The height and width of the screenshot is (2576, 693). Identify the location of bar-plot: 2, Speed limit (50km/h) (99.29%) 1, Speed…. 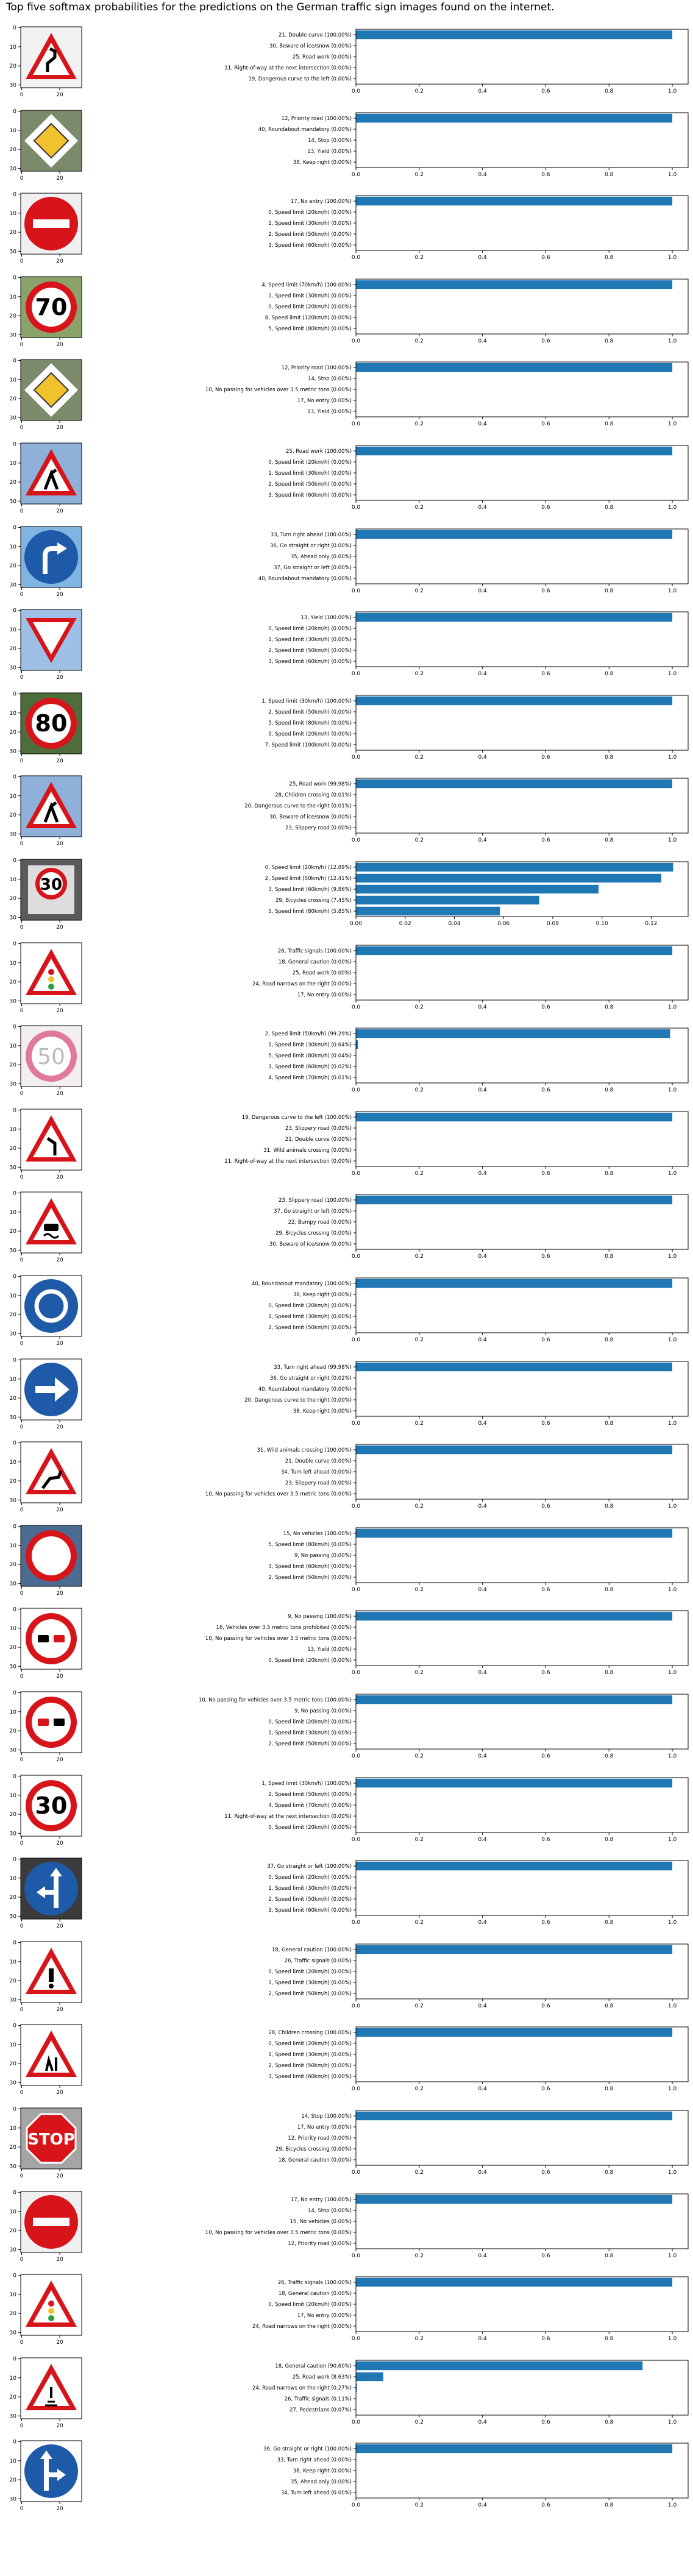
(477, 1060).